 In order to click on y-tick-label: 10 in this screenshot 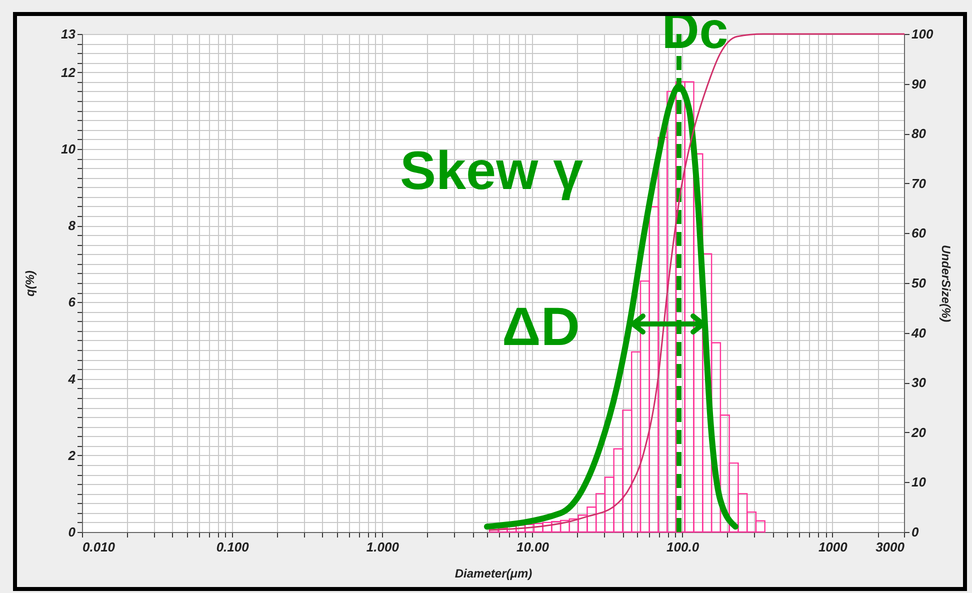, I will do `click(68, 148)`.